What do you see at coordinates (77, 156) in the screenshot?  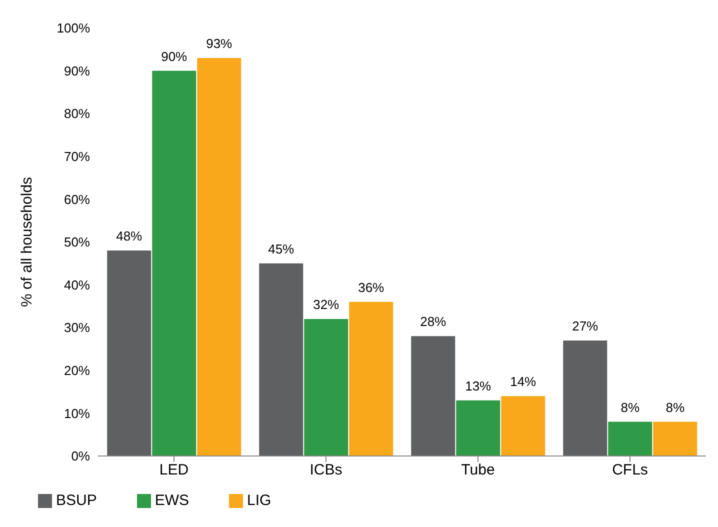 I see `y-tick-label: 70%` at bounding box center [77, 156].